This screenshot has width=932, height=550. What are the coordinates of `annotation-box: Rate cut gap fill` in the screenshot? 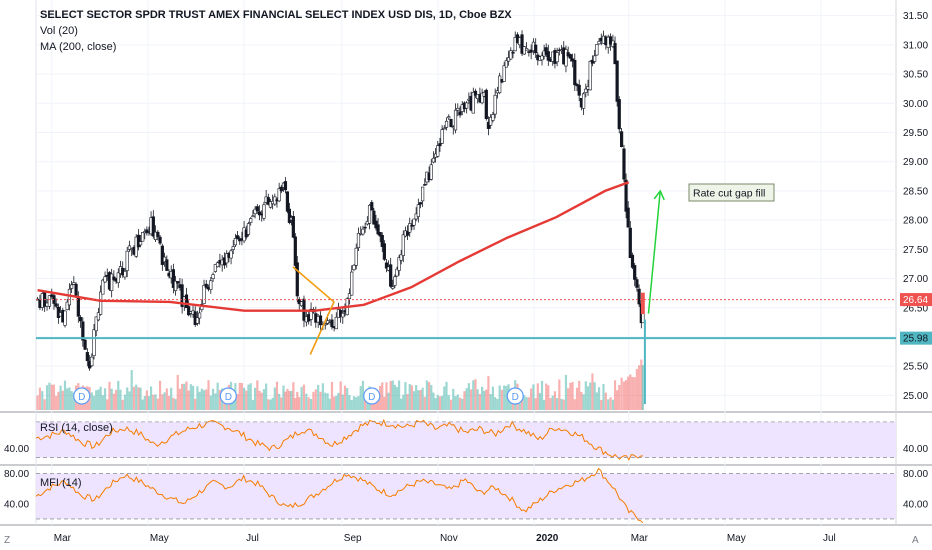 It's located at (731, 192).